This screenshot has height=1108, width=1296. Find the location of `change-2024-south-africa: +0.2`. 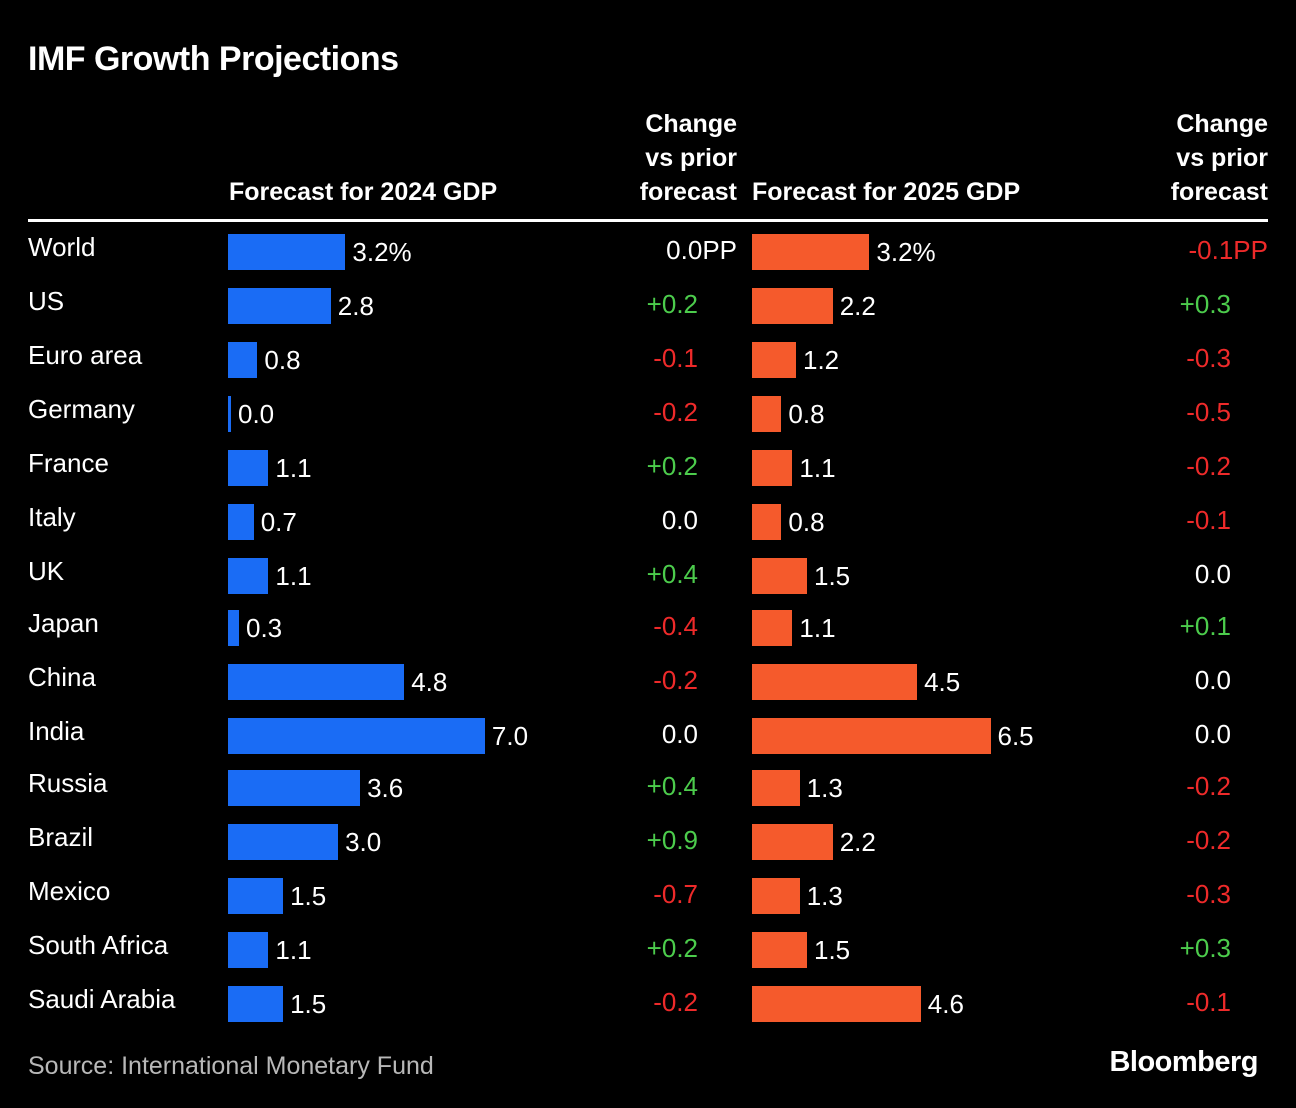

change-2024-south-africa: +0.2 is located at coordinates (672, 948).